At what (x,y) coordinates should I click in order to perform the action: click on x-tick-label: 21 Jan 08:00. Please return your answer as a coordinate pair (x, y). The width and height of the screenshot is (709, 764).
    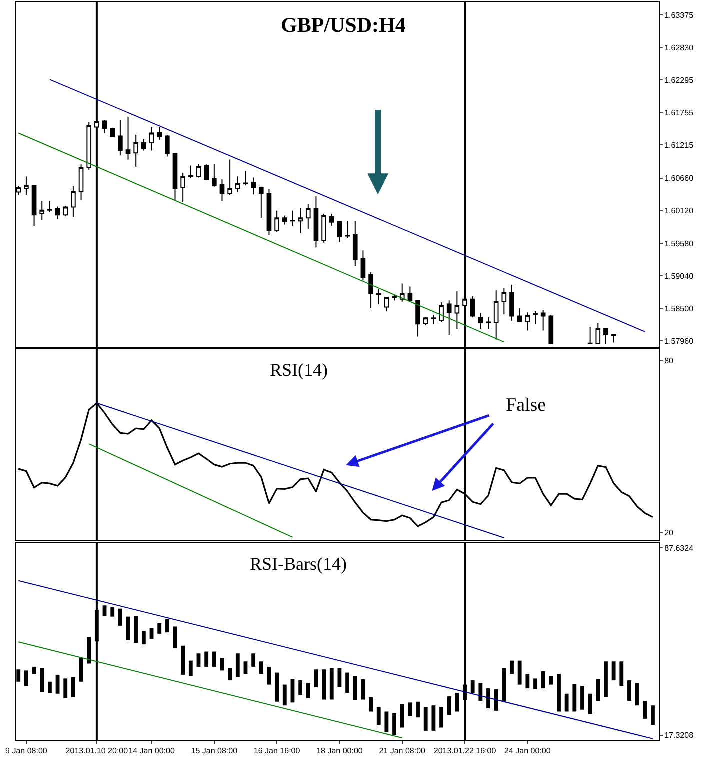
    Looking at the image, I should click on (402, 751).